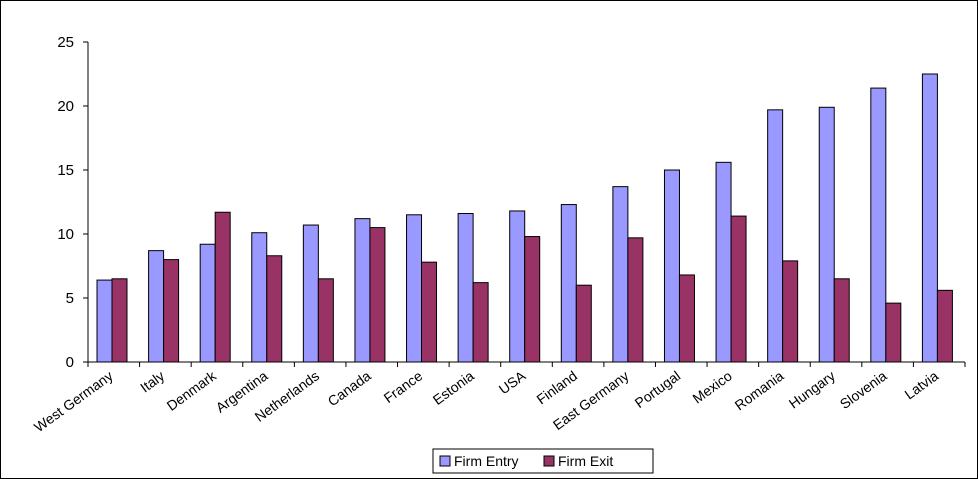  Describe the element at coordinates (486, 461) in the screenshot. I see `legend-label: Firm Entry` at that location.